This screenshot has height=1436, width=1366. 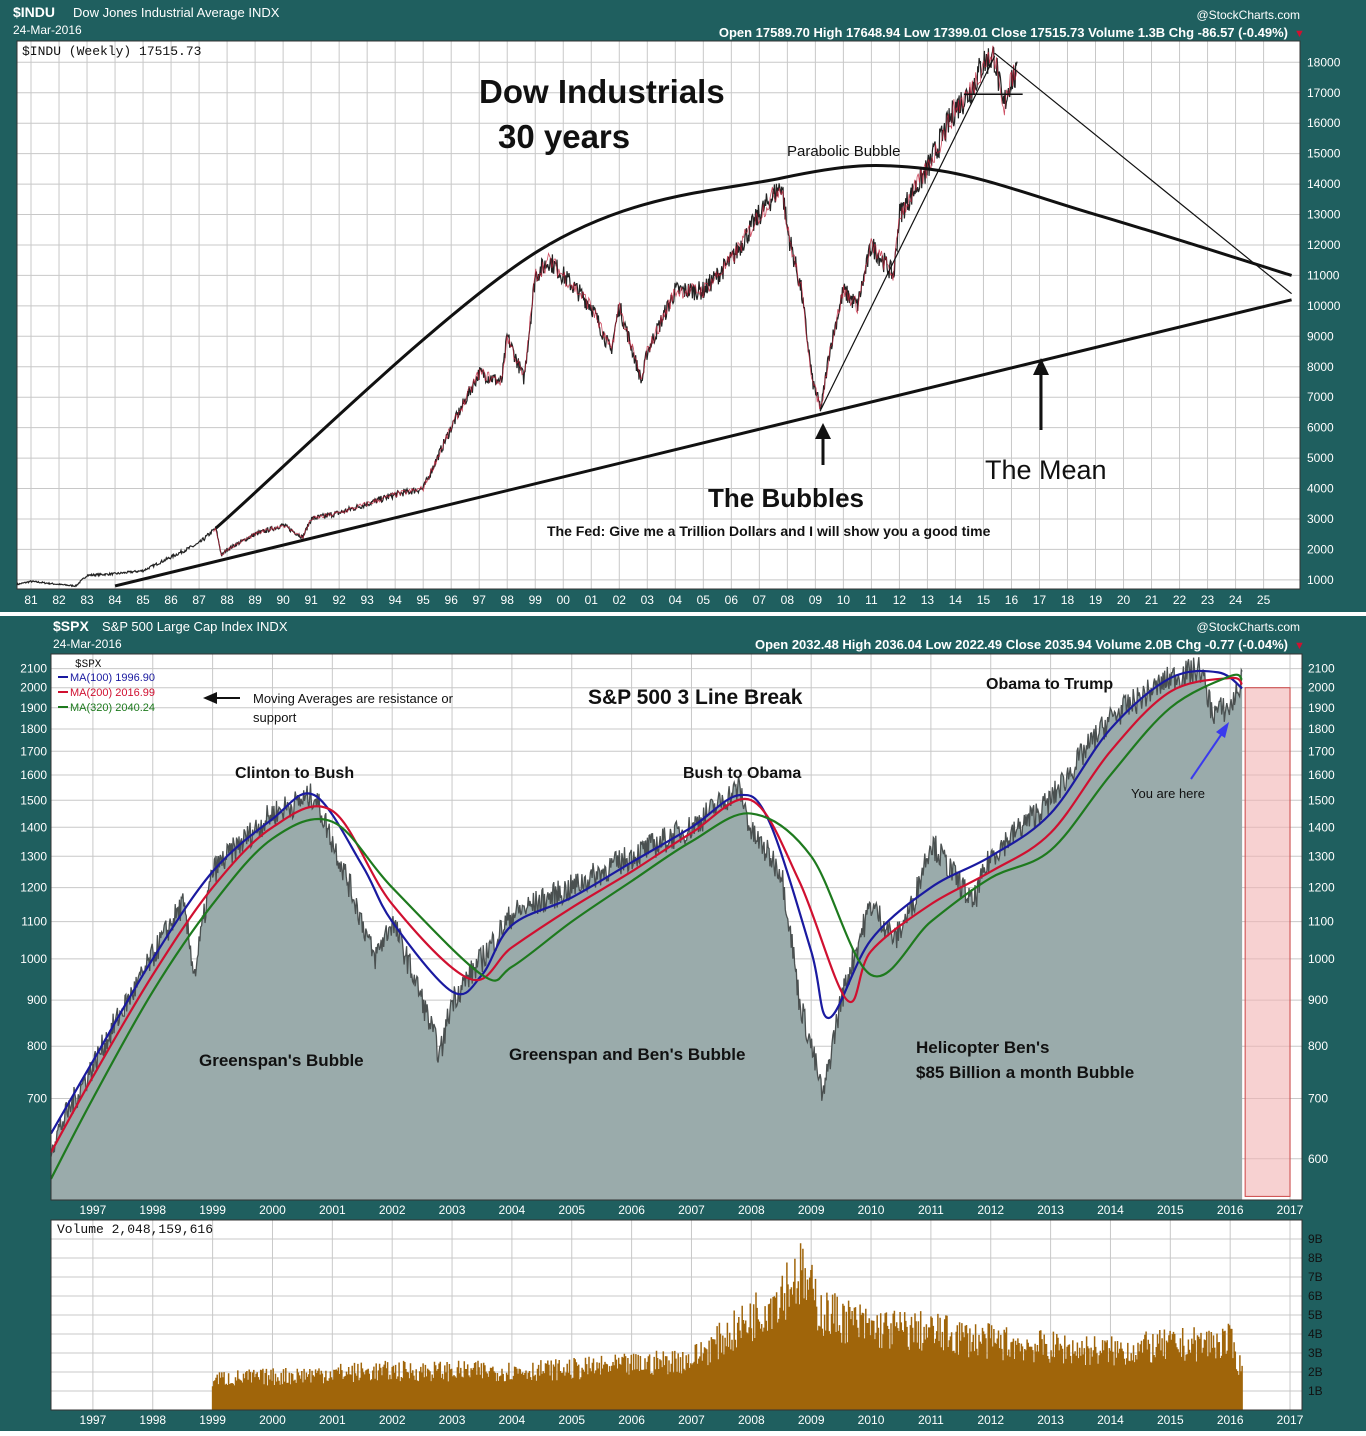 What do you see at coordinates (294, 773) in the screenshot?
I see `annotation-clinton-to-bush: Clinton to Bush` at bounding box center [294, 773].